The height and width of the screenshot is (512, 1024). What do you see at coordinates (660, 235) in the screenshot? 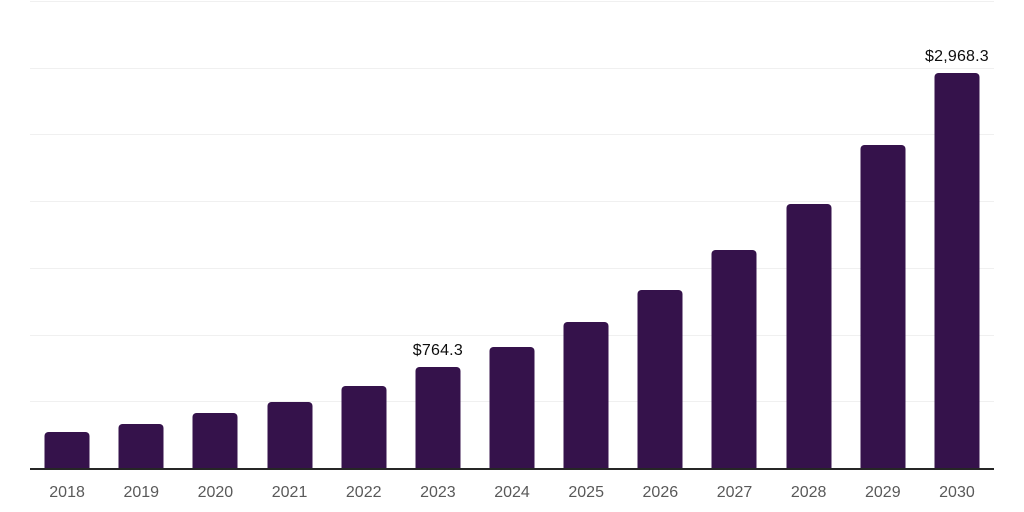
I see `bar-slot-2026` at bounding box center [660, 235].